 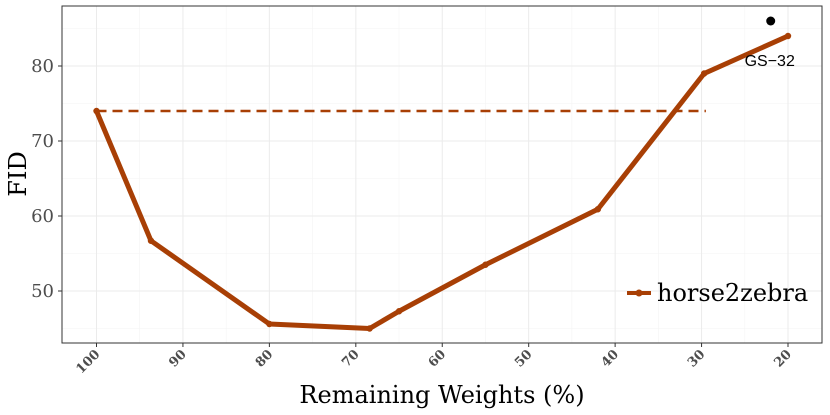 What do you see at coordinates (46, 179) in the screenshot?
I see `y-axis: 50 60 70 80` at bounding box center [46, 179].